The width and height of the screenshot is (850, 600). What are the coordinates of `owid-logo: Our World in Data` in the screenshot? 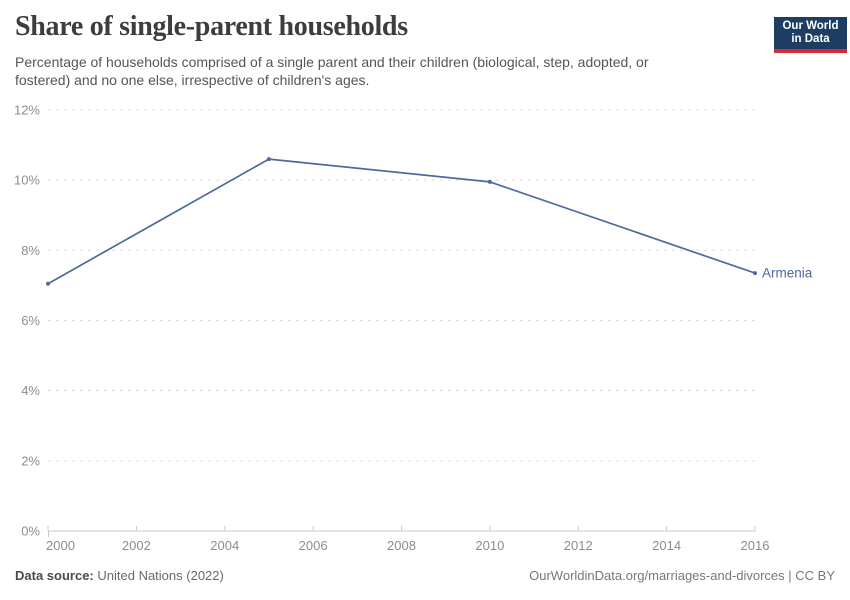 It's located at (810, 35).